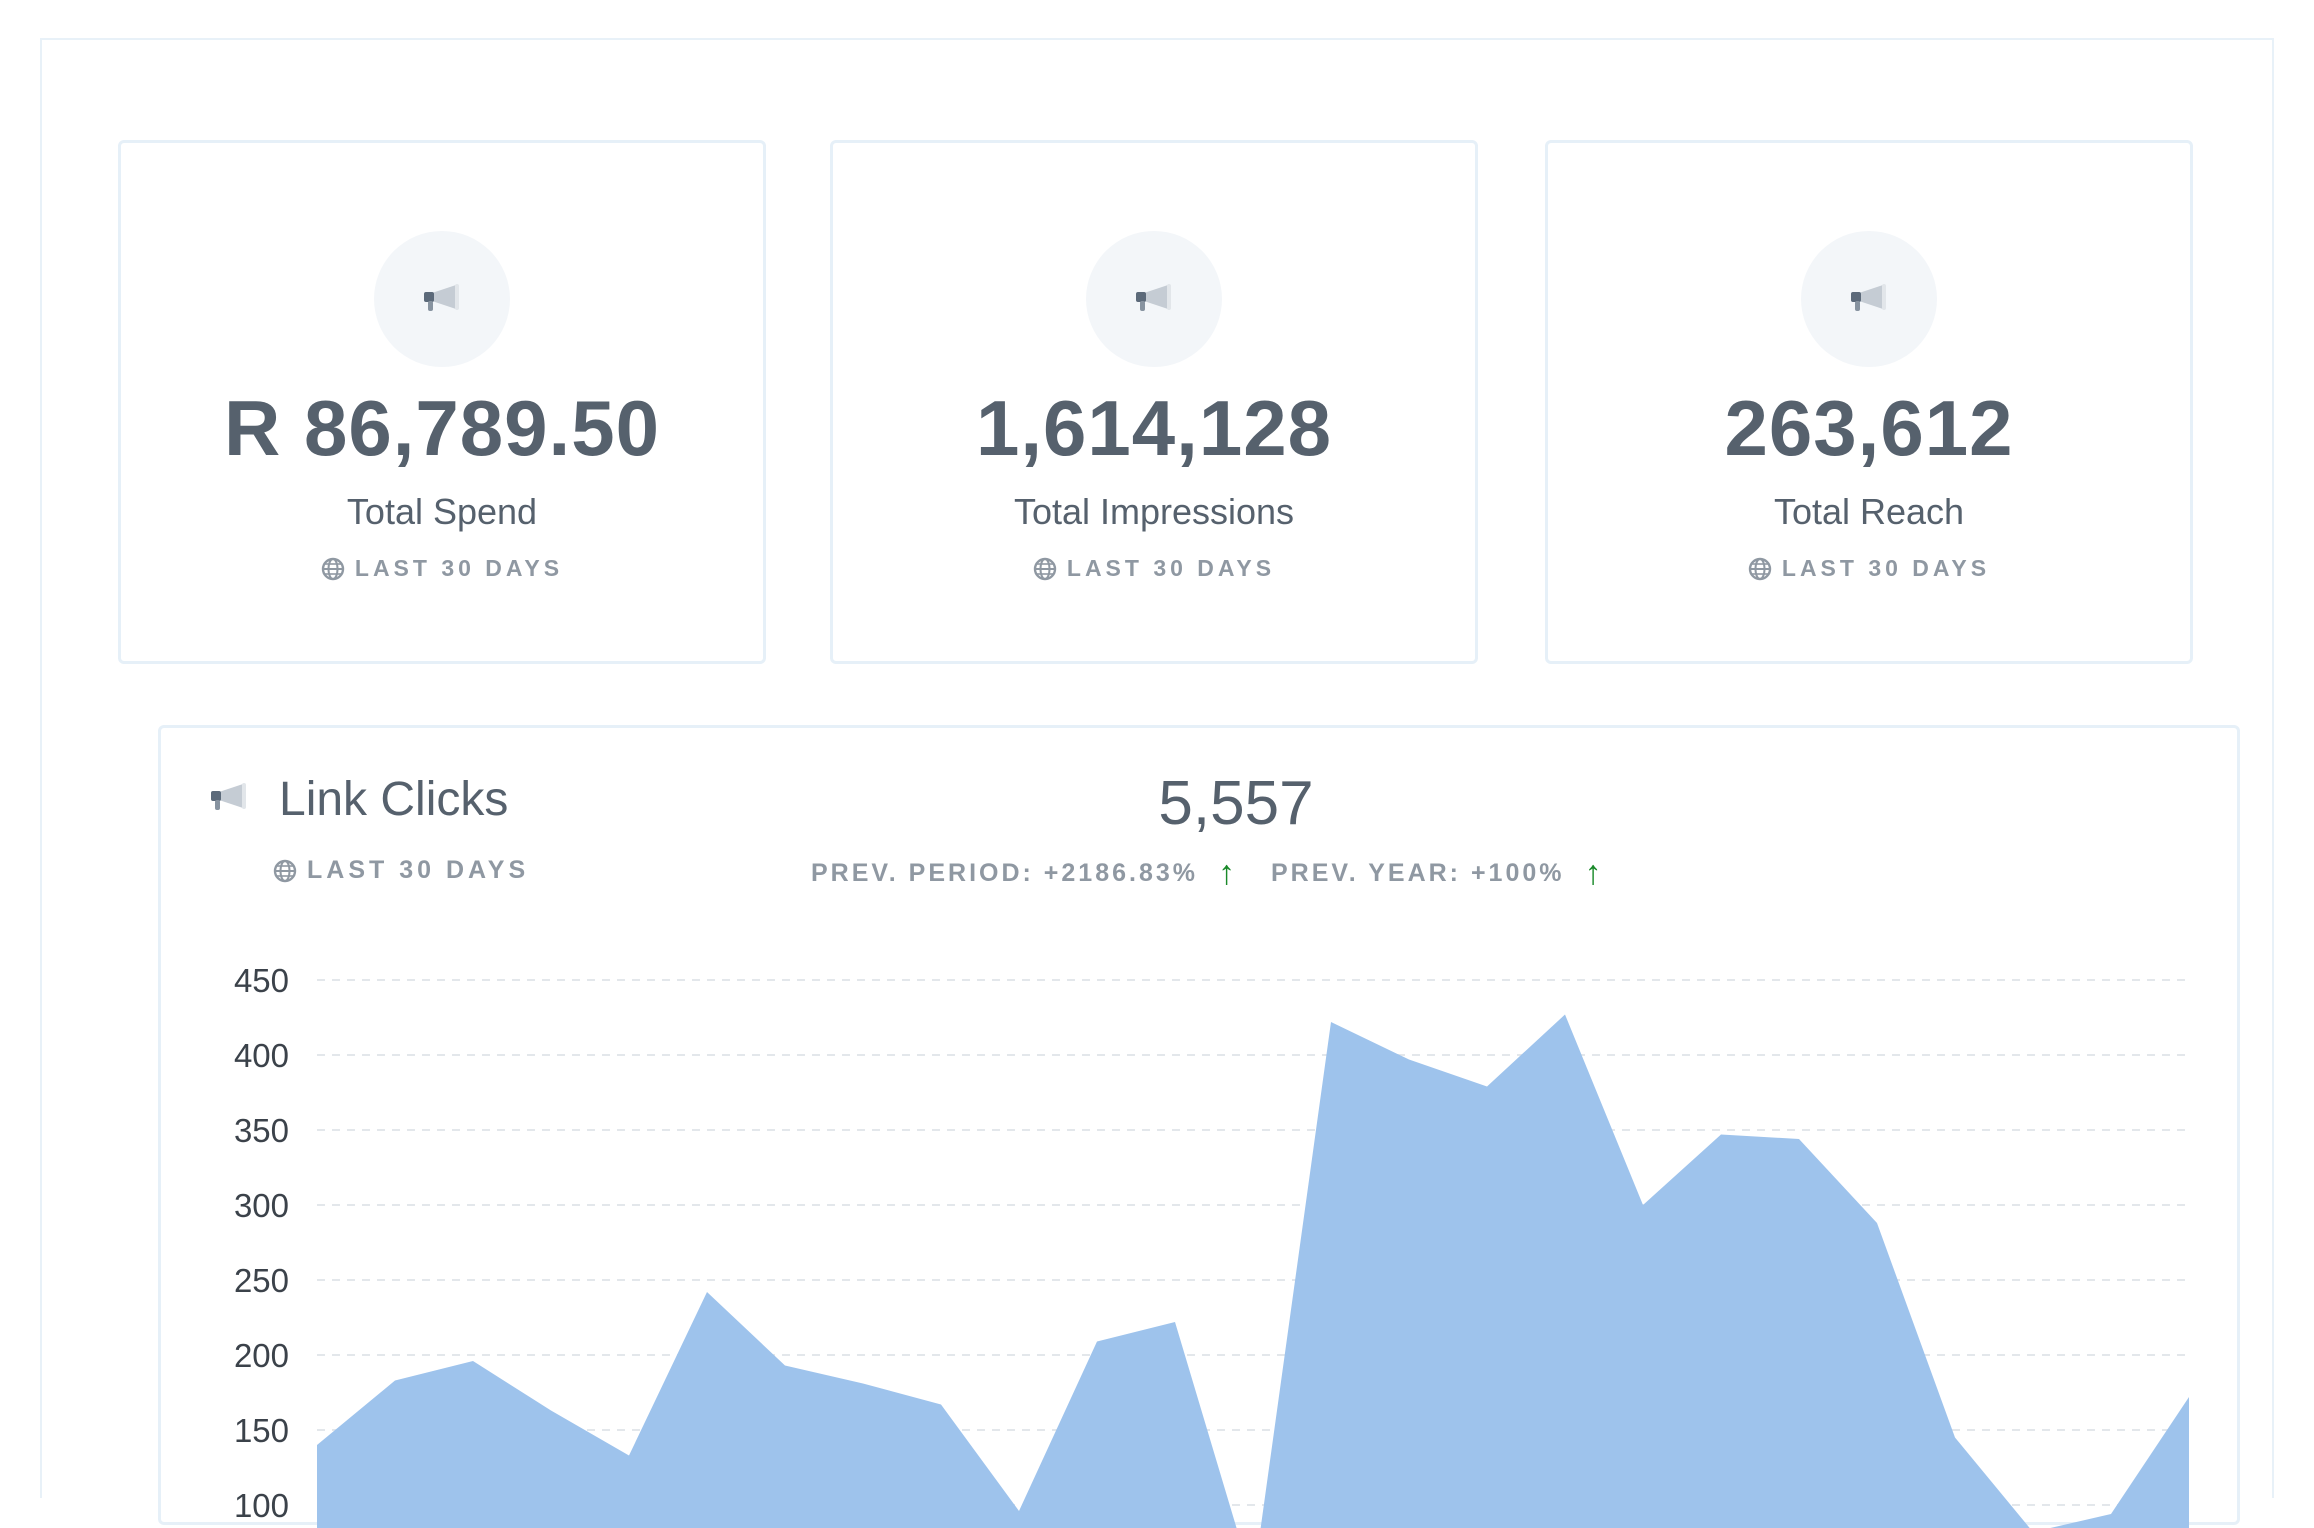 The height and width of the screenshot is (1528, 2314). What do you see at coordinates (1154, 512) in the screenshot?
I see `stat-label: Total Impressions` at bounding box center [1154, 512].